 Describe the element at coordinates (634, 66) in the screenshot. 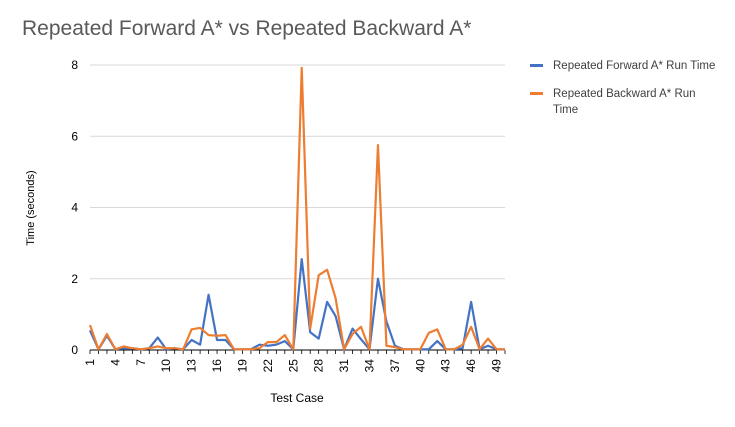

I see `legend-label-forward: Repeated Forward A* Run Time` at that location.